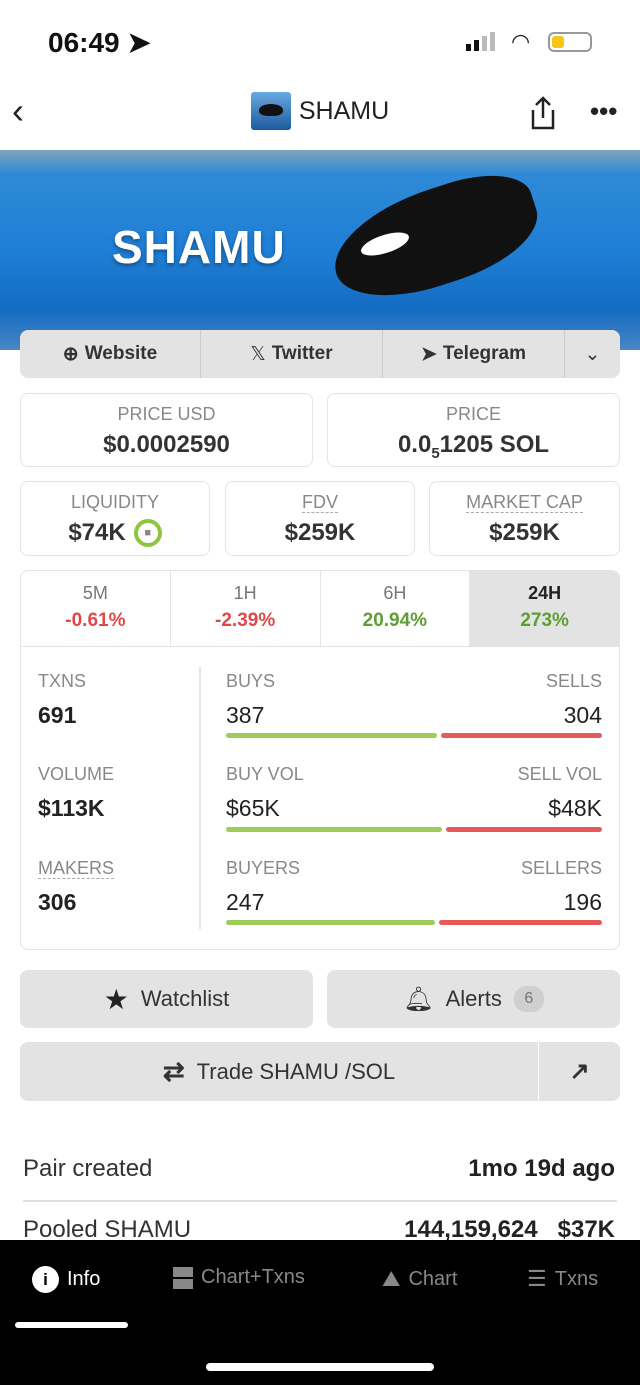 This screenshot has width=640, height=1385. I want to click on buyers-fill-bar, so click(331, 922).